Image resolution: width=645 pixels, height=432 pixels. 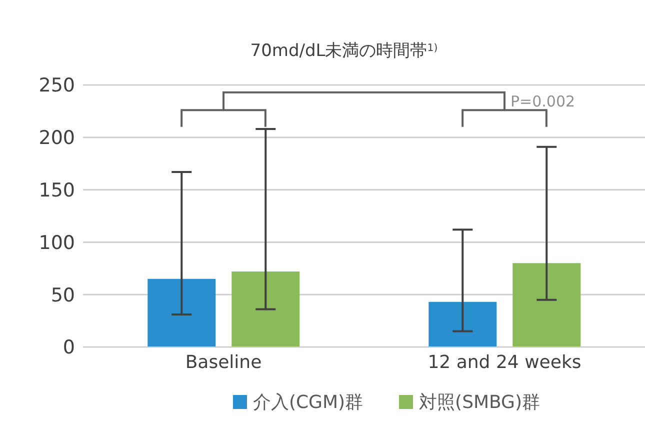 I want to click on x-tick-label: 12 and 24 weeks, so click(x=505, y=362).